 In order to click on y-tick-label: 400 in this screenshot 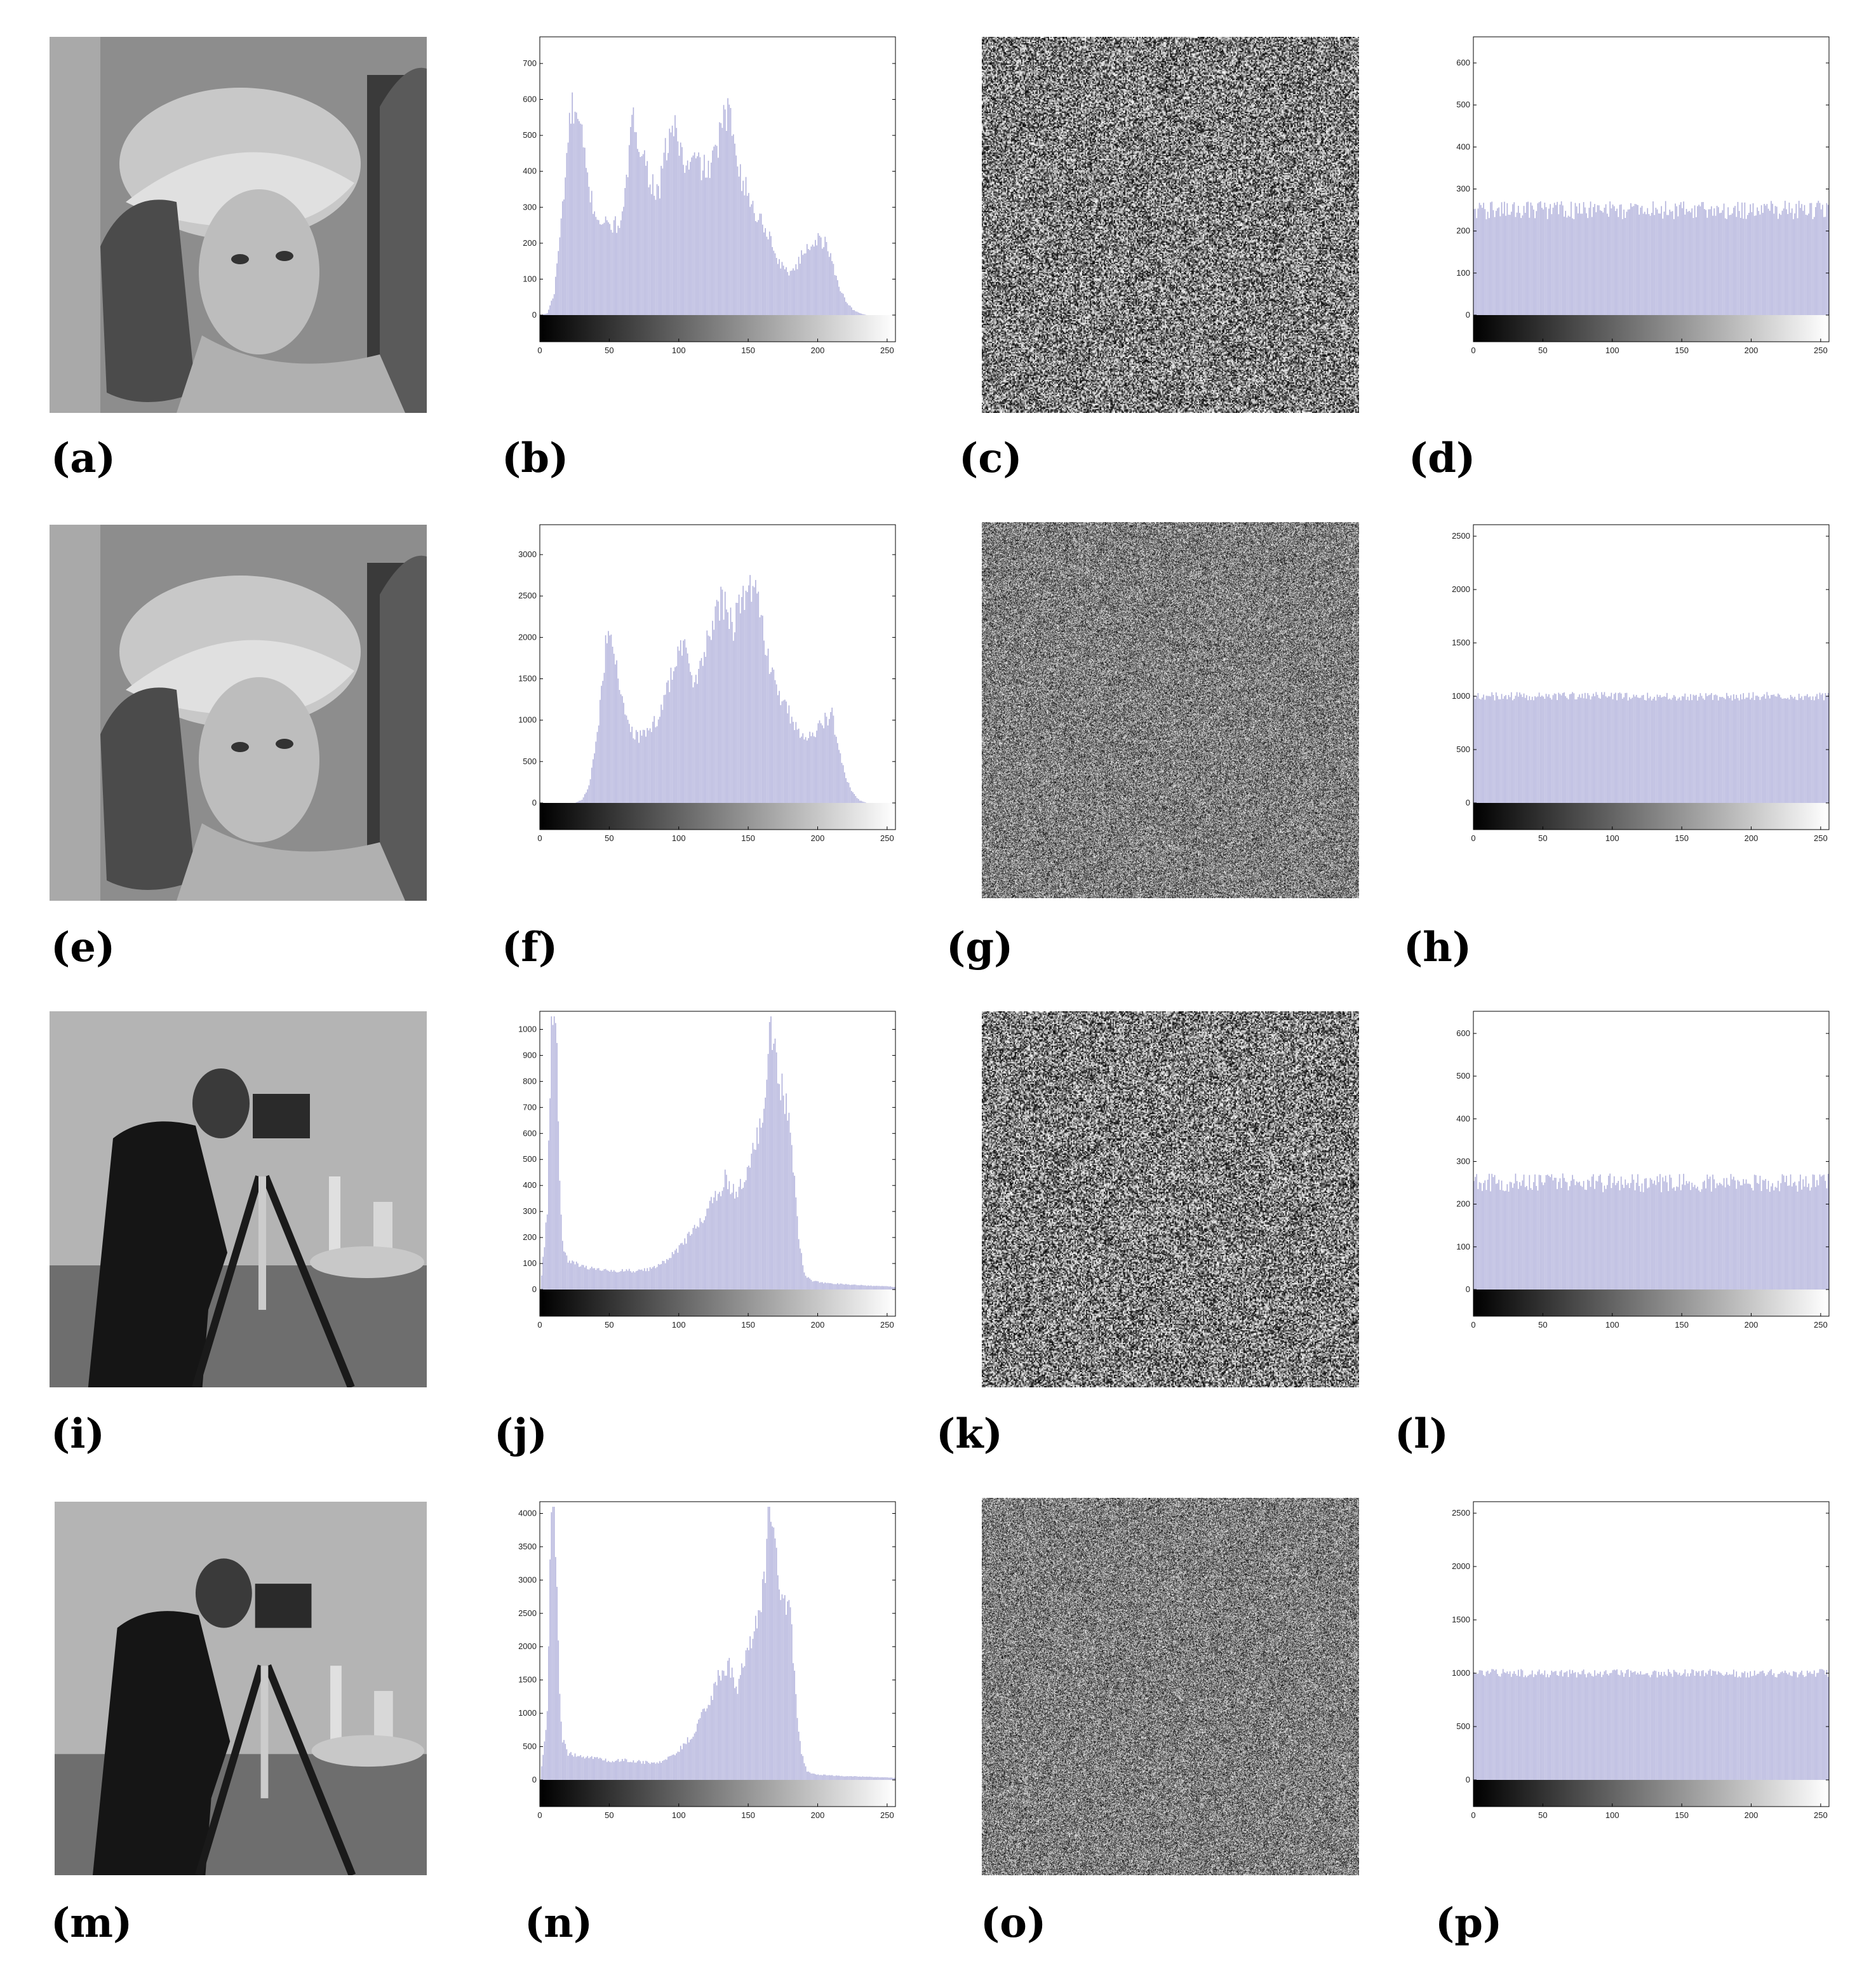, I will do `click(1463, 1118)`.